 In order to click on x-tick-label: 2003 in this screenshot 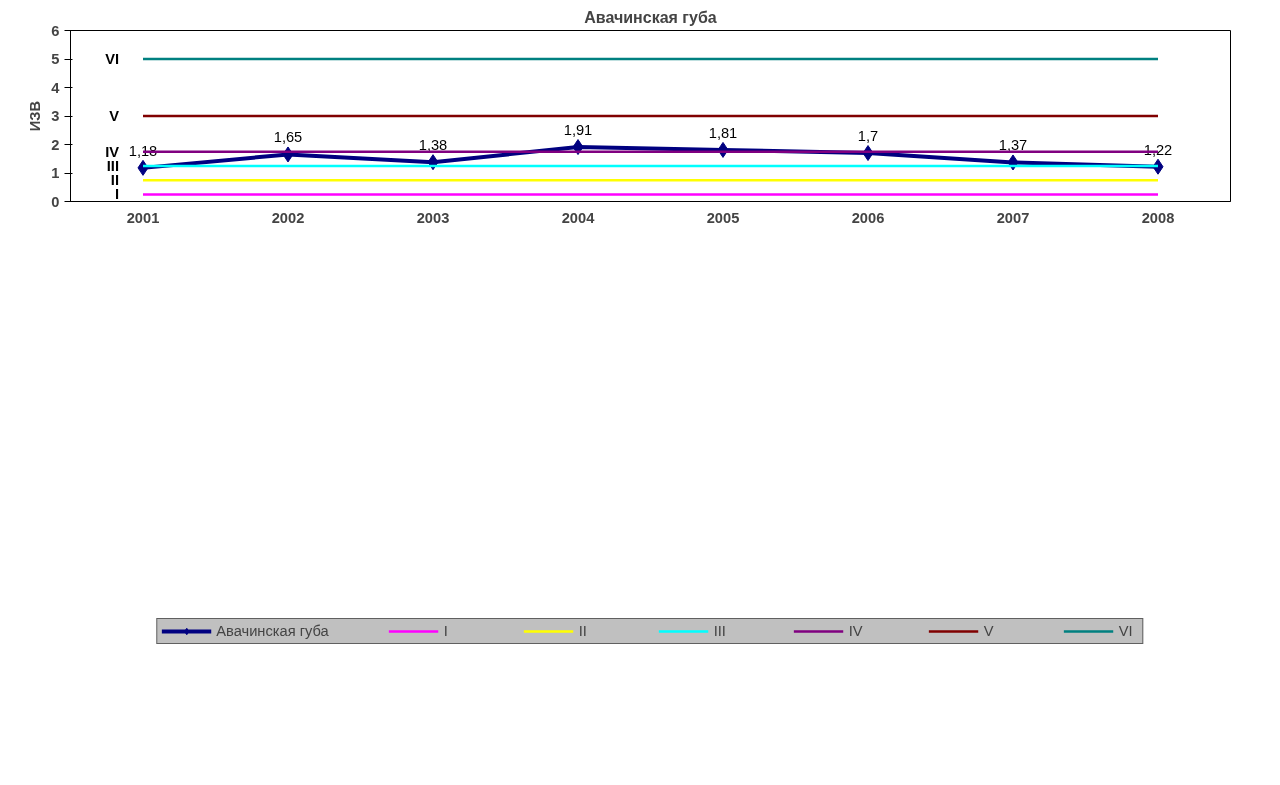, I will do `click(433, 217)`.